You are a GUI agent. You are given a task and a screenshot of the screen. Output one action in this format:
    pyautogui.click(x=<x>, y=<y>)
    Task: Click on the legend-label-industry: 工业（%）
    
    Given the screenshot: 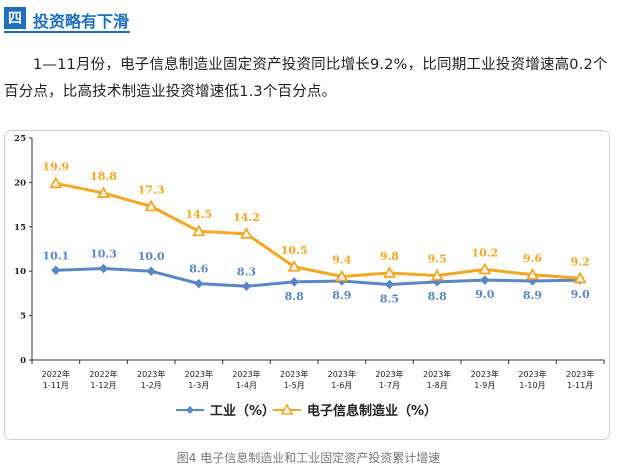 What is the action you would take?
    pyautogui.click(x=242, y=411)
    